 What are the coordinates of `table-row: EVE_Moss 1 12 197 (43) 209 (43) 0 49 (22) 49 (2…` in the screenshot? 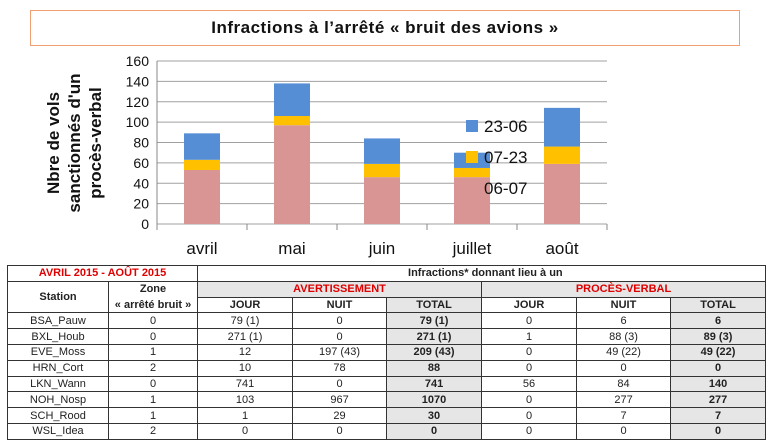 It's located at (387, 352).